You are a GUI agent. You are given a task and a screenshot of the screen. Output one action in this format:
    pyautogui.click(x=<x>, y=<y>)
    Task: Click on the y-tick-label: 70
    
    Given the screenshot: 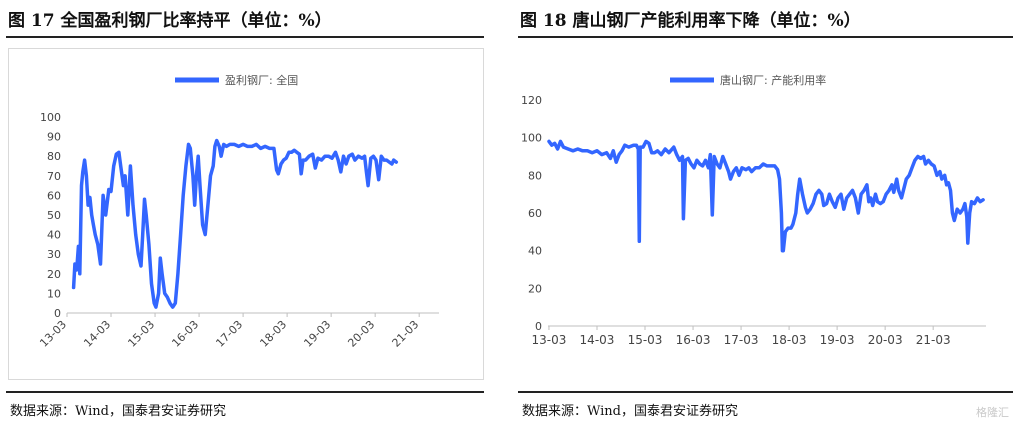 What is the action you would take?
    pyautogui.click(x=54, y=176)
    